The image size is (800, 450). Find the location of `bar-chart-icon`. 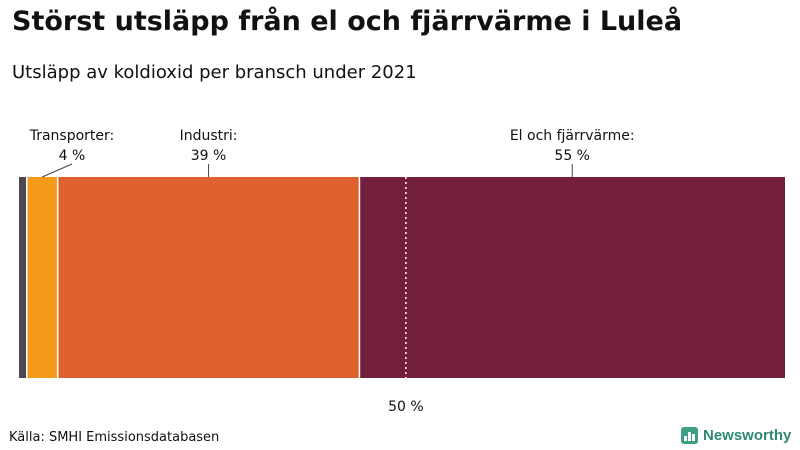

bar-chart-icon is located at coordinates (689, 435).